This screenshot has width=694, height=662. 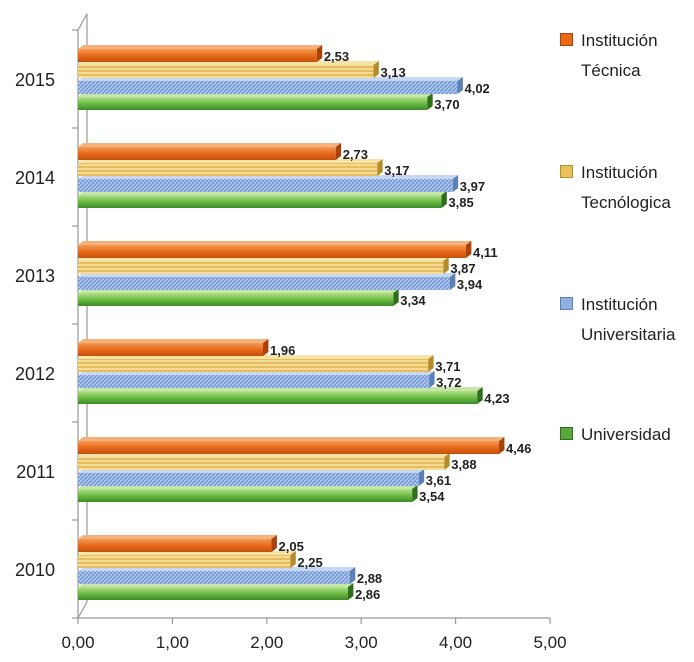 I want to click on category-label: 2010, so click(x=35, y=570).